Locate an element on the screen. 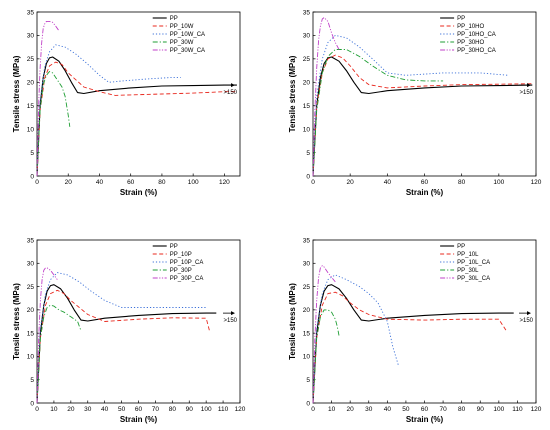 The height and width of the screenshot is (430, 550). legend-entry-pp-10ho-ca: PP_10HO_CA is located at coordinates (476, 35).